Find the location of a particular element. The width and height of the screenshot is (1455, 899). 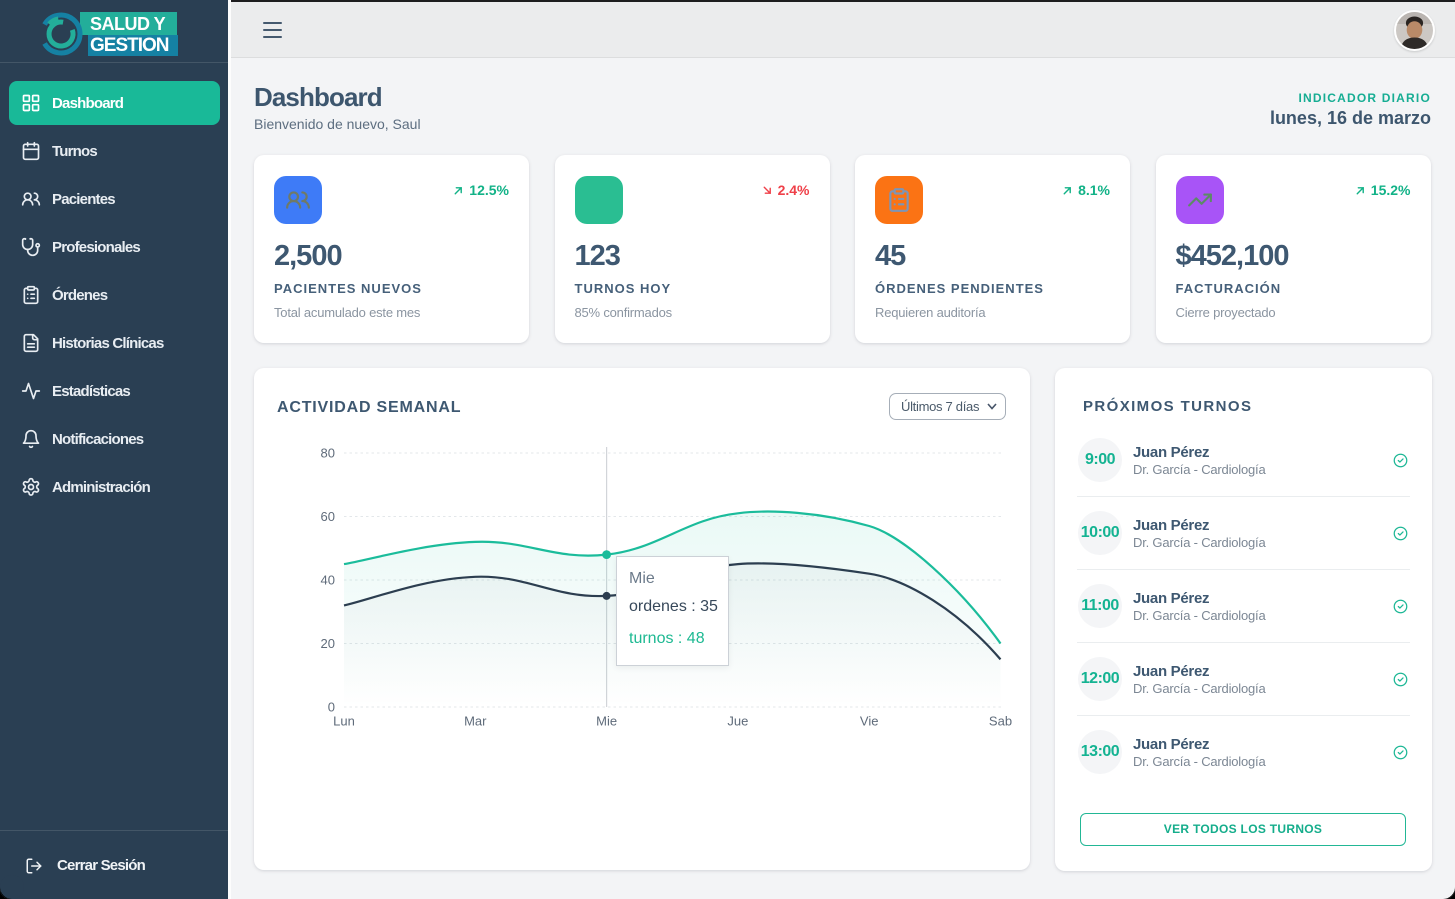

svg-text: 40 is located at coordinates (328, 580).